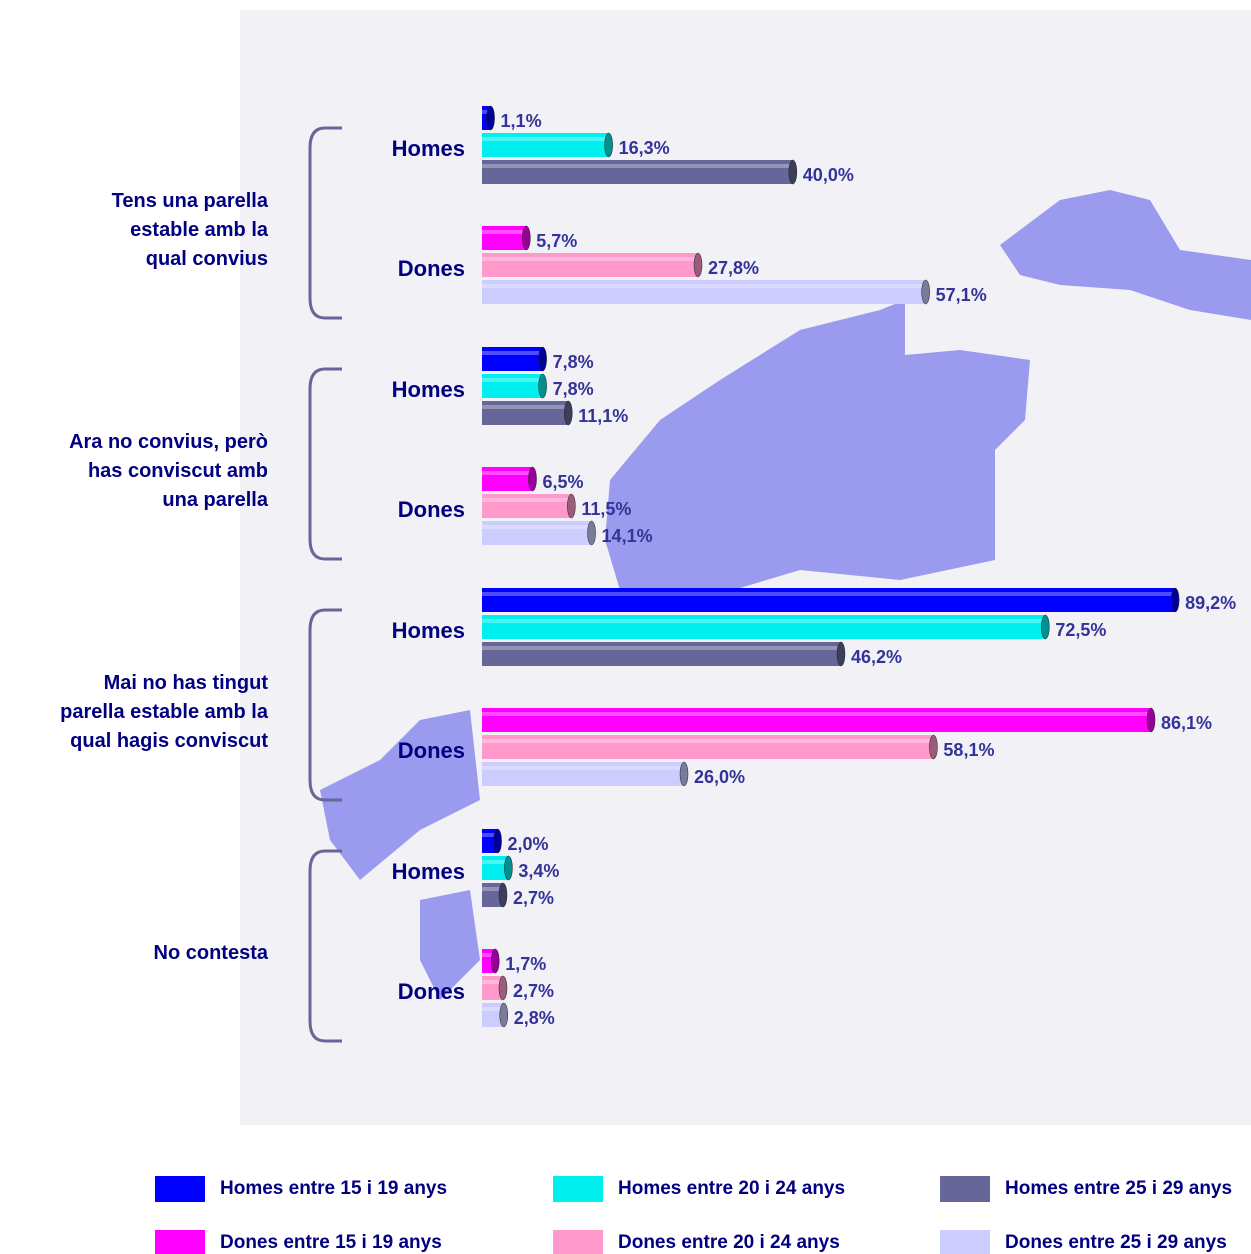 The image size is (1251, 1254). What do you see at coordinates (563, 482) in the screenshot?
I see `value-label: 6,5%` at bounding box center [563, 482].